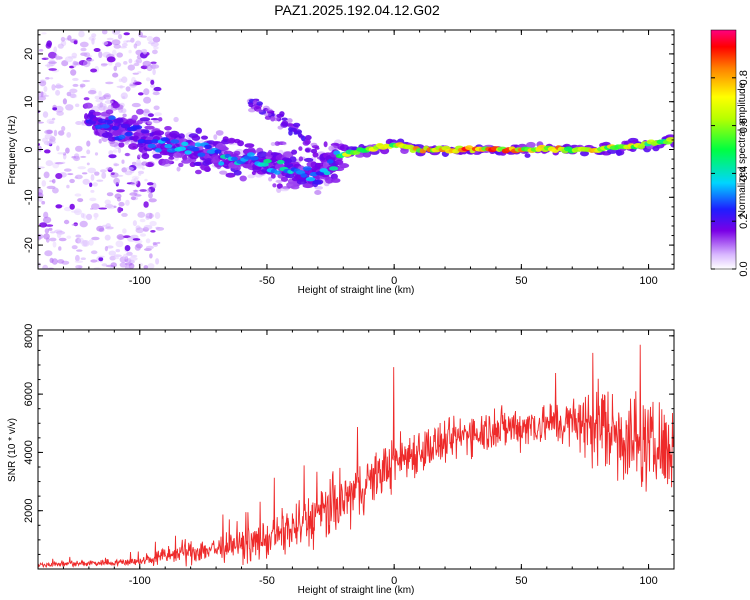 This screenshot has width=750, height=600. Describe the element at coordinates (394, 581) in the screenshot. I see `x-tick-label: 0` at that location.